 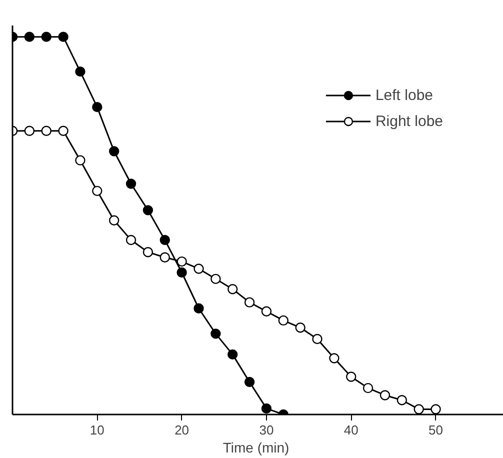 What do you see at coordinates (351, 430) in the screenshot?
I see `x-tick-label: 40` at bounding box center [351, 430].